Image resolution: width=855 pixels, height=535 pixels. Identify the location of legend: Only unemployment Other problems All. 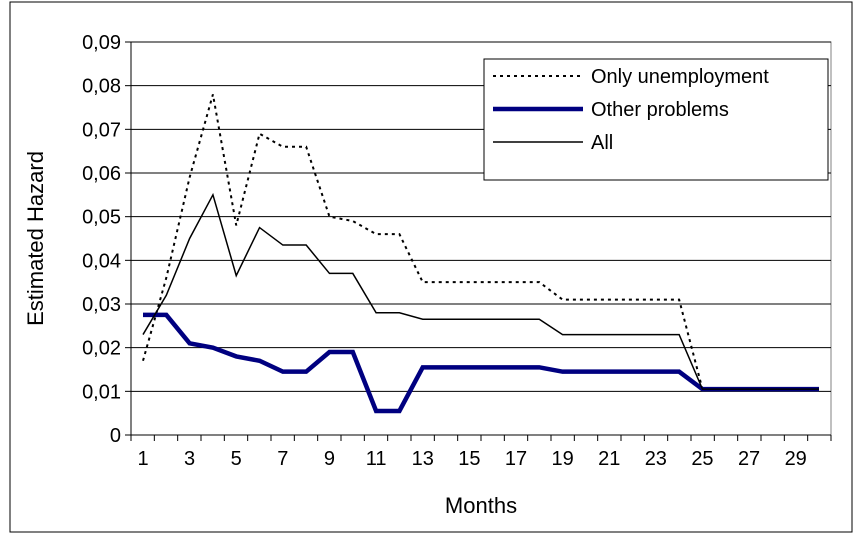
(656, 119).